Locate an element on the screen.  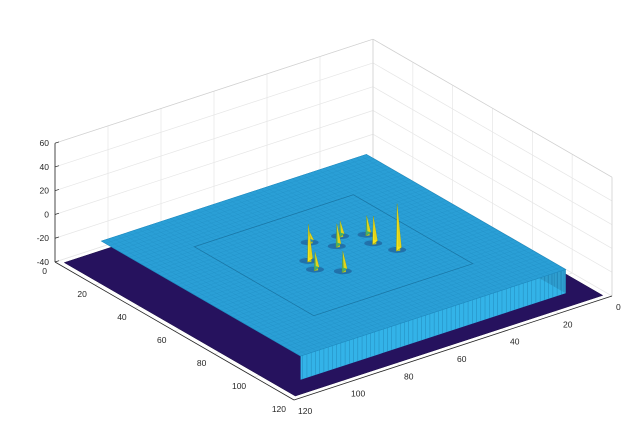
x-tick-label: 60 is located at coordinates (462, 359).